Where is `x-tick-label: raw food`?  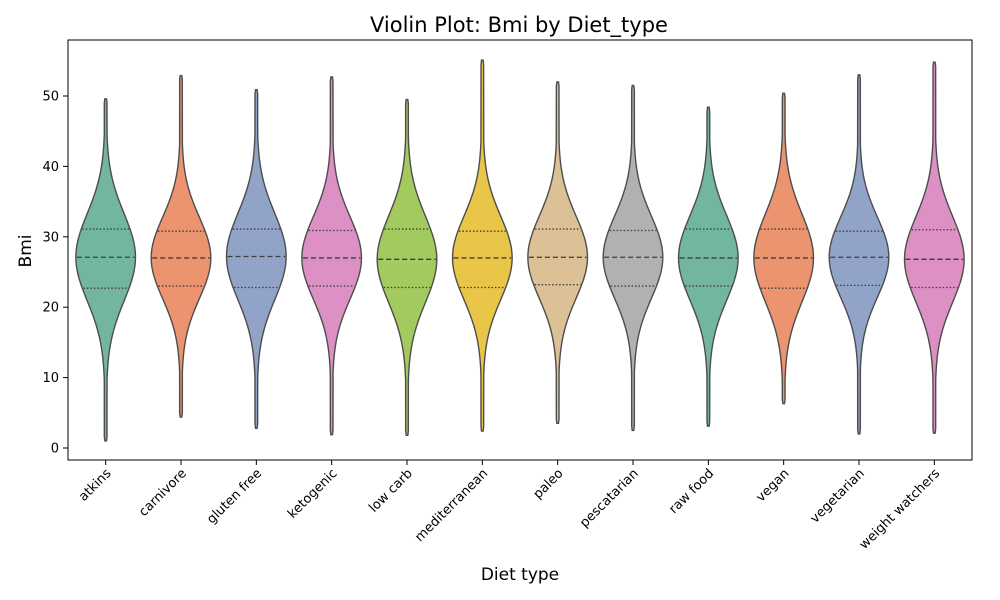
x-tick-label: raw food is located at coordinates (691, 491).